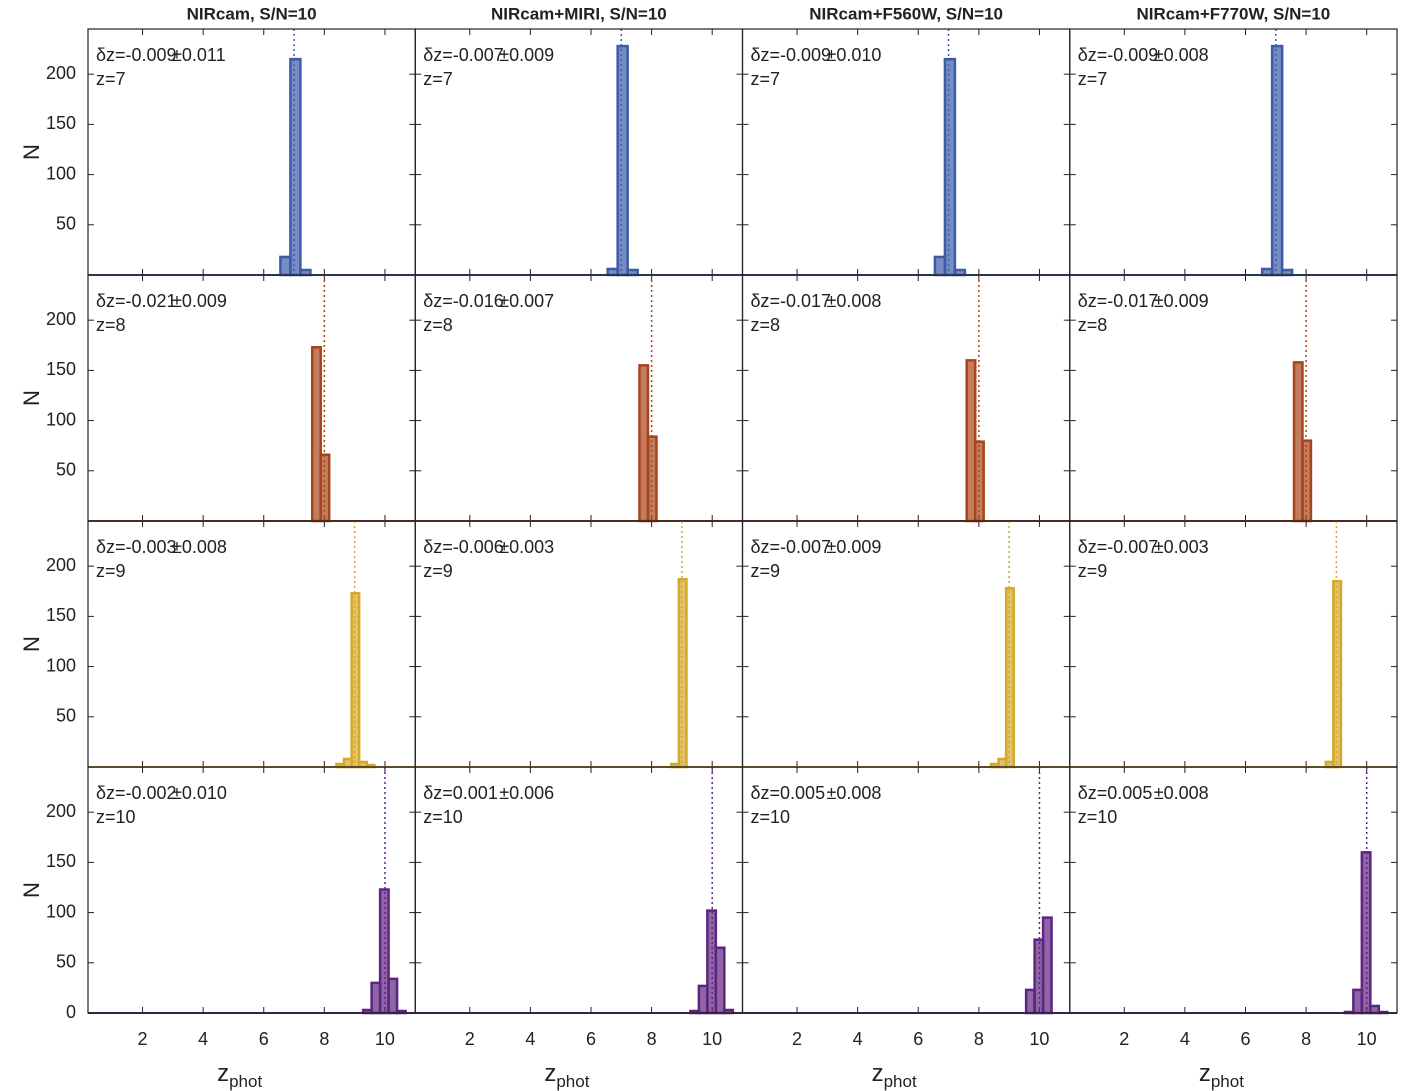 The height and width of the screenshot is (1091, 1420). I want to click on delta-z: δz=0.001, so click(460, 793).